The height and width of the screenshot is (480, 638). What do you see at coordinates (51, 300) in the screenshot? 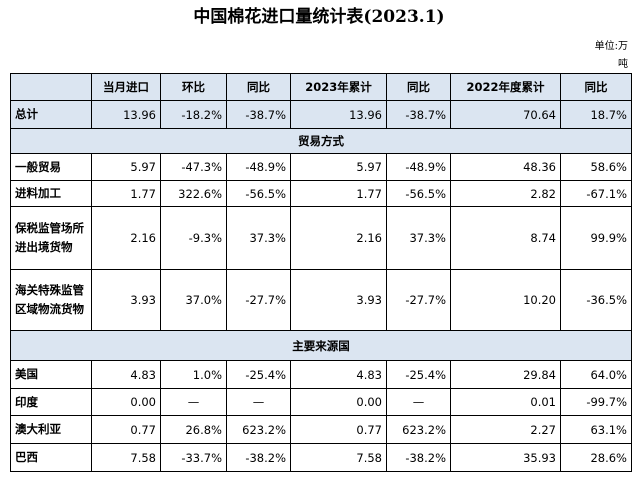
I see `row-label: 海关特殊监管区域物流货物` at bounding box center [51, 300].